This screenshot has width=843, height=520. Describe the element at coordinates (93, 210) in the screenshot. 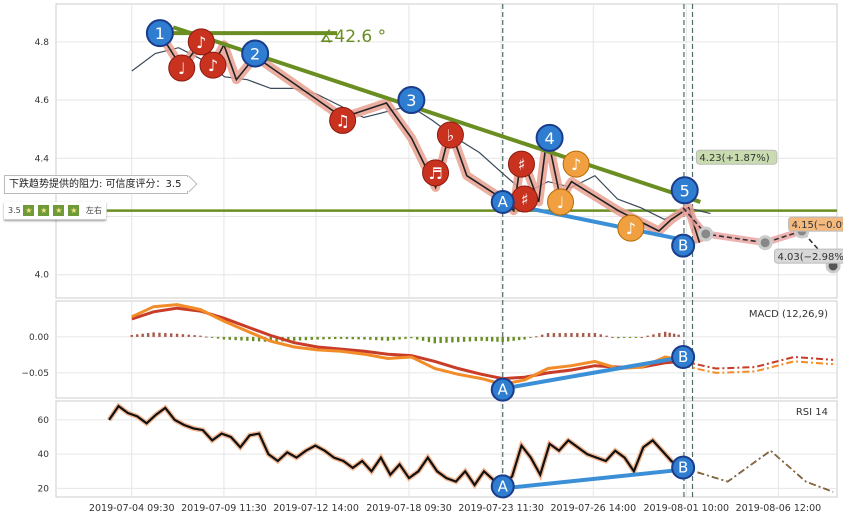

I see `stars-label: 左右` at that location.